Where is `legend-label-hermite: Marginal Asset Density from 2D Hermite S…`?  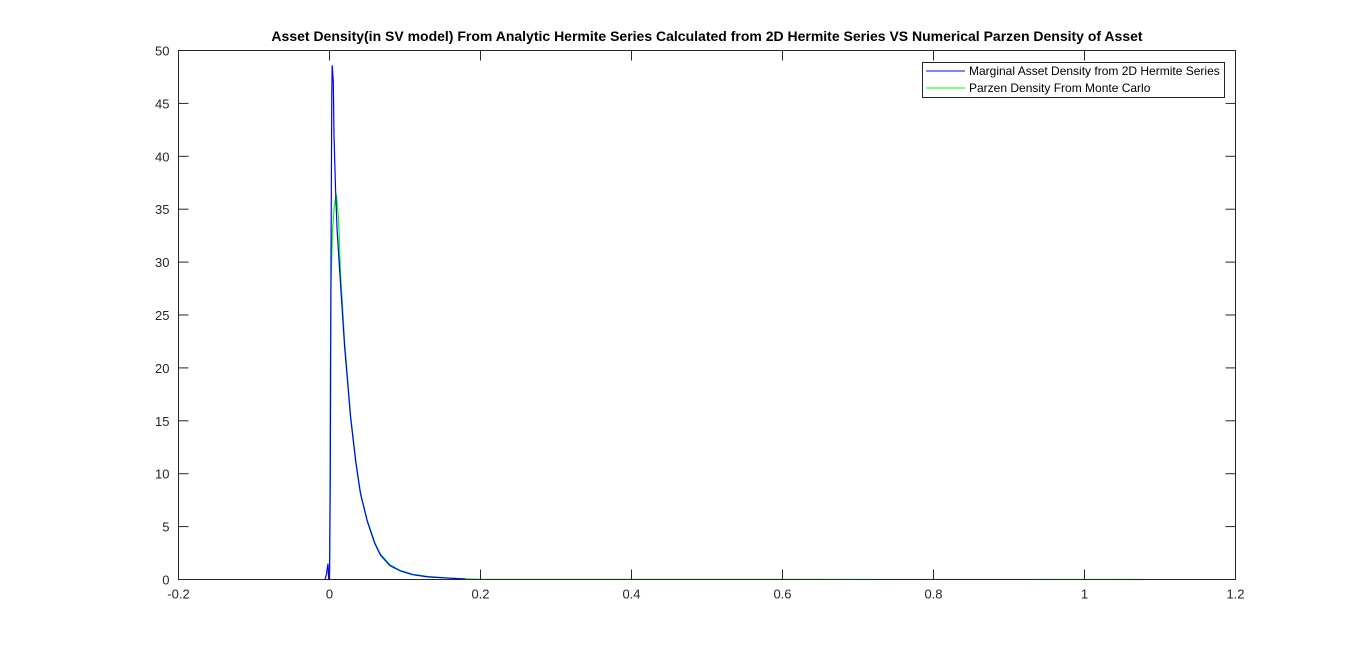 legend-label-hermite: Marginal Asset Density from 2D Hermite S… is located at coordinates (1094, 71).